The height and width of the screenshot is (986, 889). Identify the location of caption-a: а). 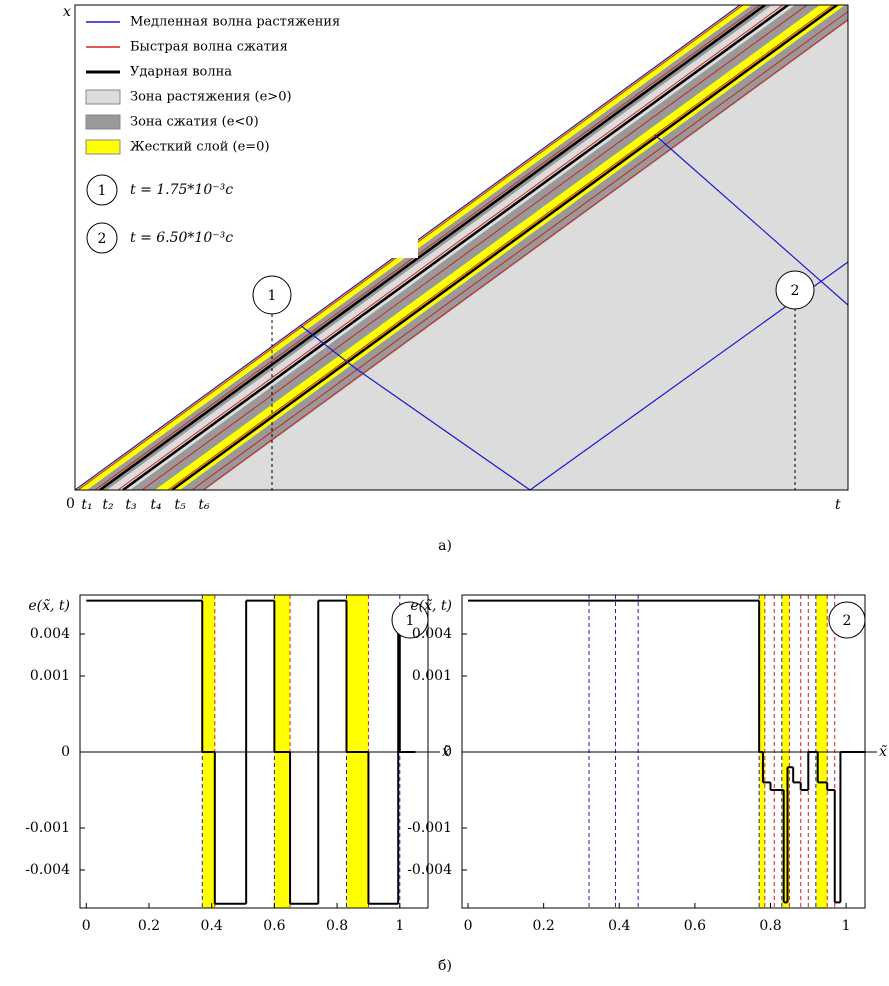
(445, 546).